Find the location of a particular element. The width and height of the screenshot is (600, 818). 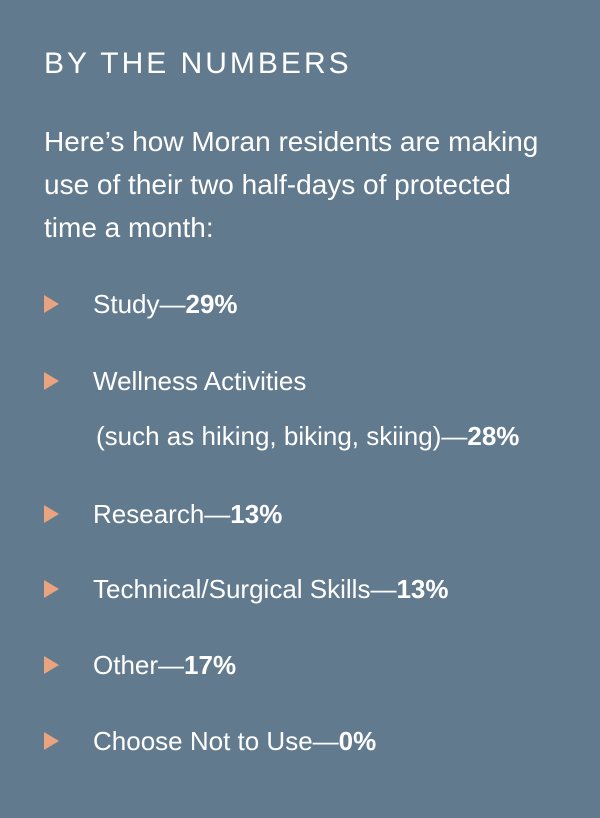

panel-heading: BY THE NUMBERS is located at coordinates (198, 63).